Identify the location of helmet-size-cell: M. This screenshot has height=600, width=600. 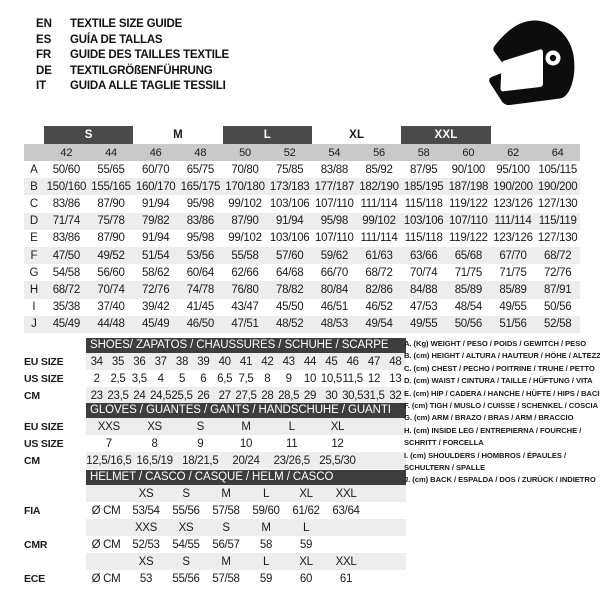
(226, 493).